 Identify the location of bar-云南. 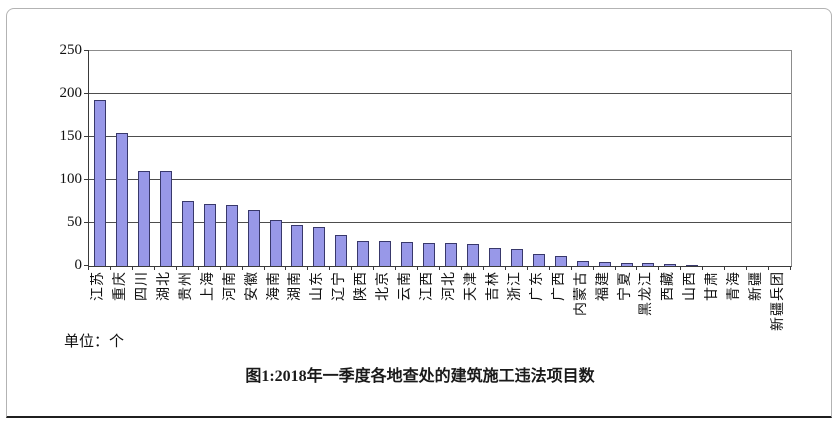
(407, 253).